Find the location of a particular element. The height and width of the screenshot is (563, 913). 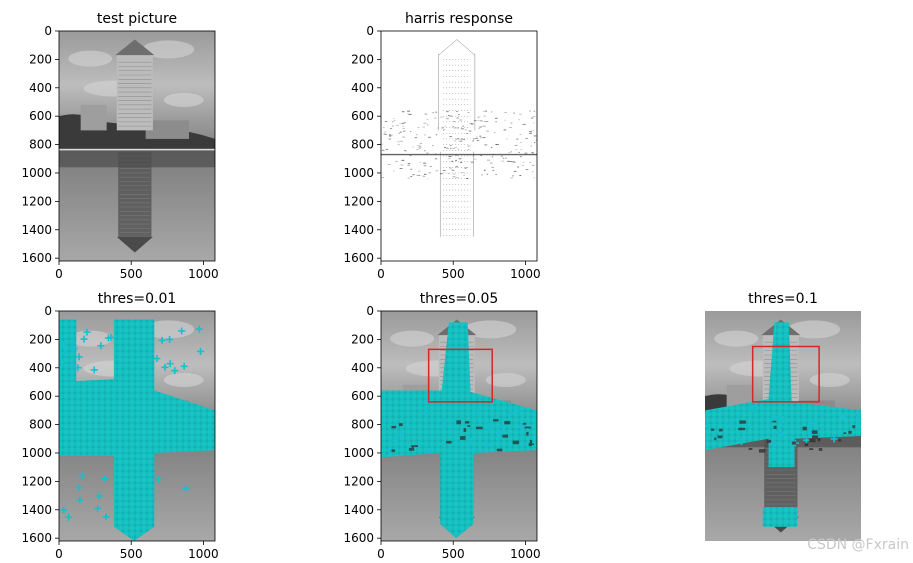

panel-title: harris response is located at coordinates (459, 19).